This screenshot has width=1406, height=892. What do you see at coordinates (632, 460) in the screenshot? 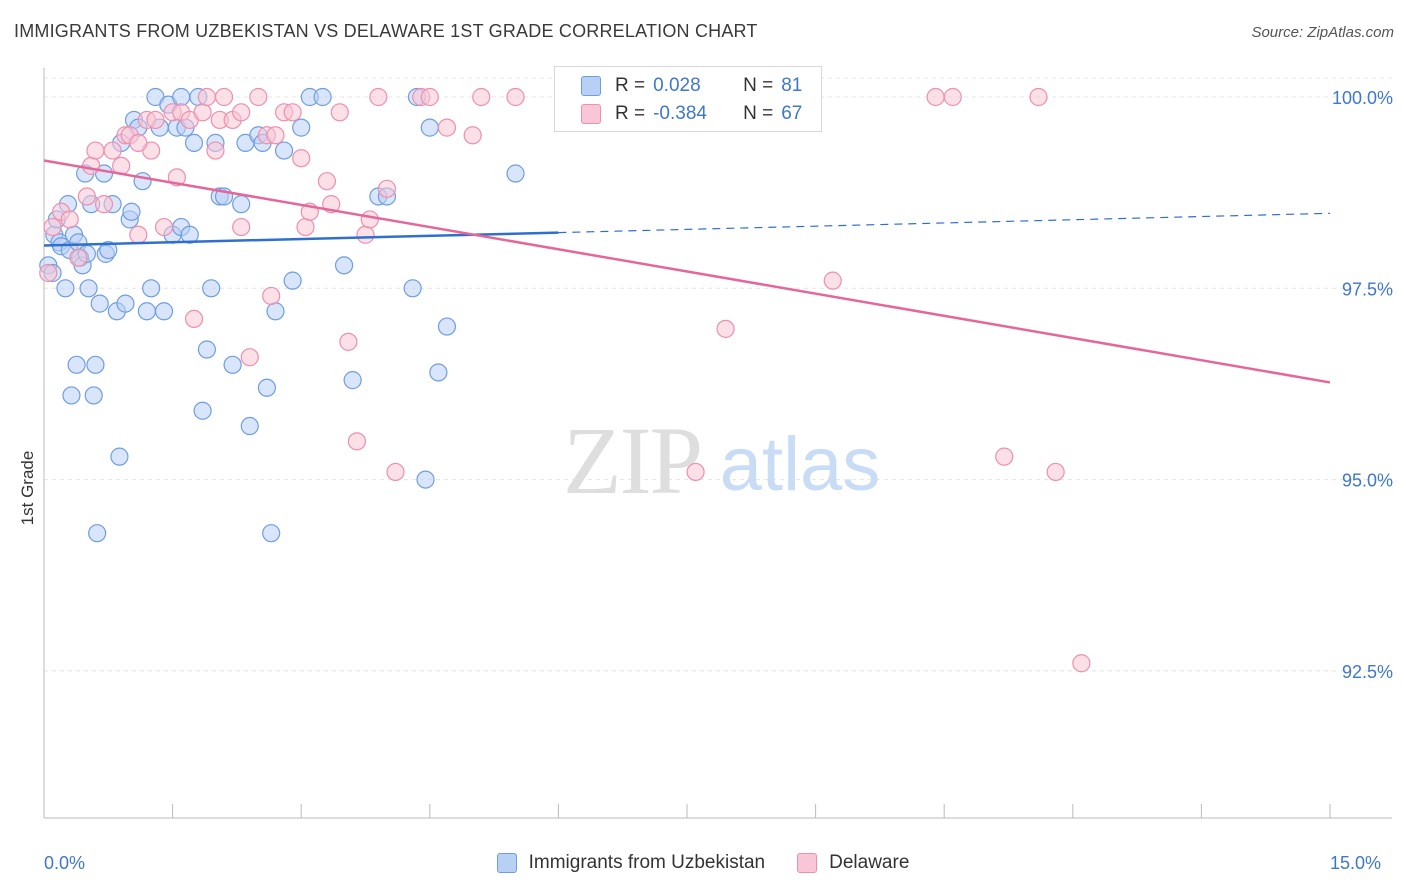
I see `watermark-zip: ZIP` at bounding box center [632, 460].